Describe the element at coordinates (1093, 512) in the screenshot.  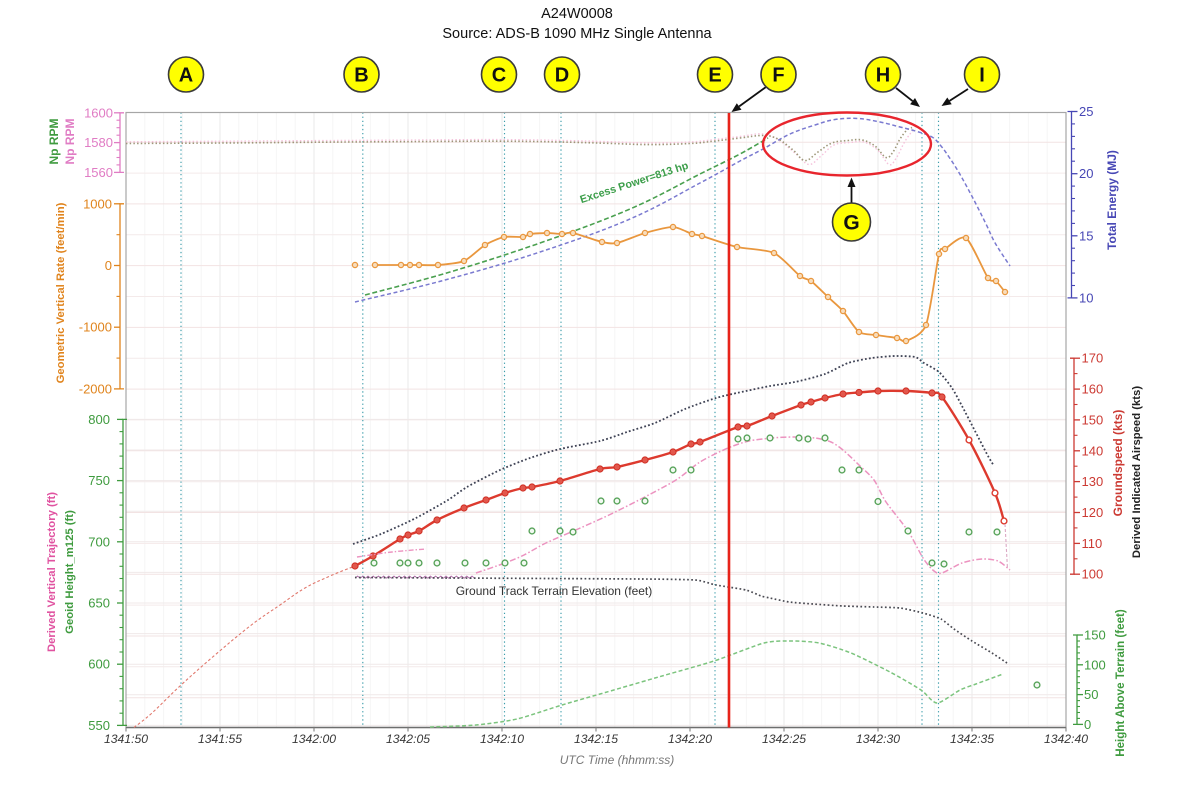
I see `svg-text: 120` at that location.